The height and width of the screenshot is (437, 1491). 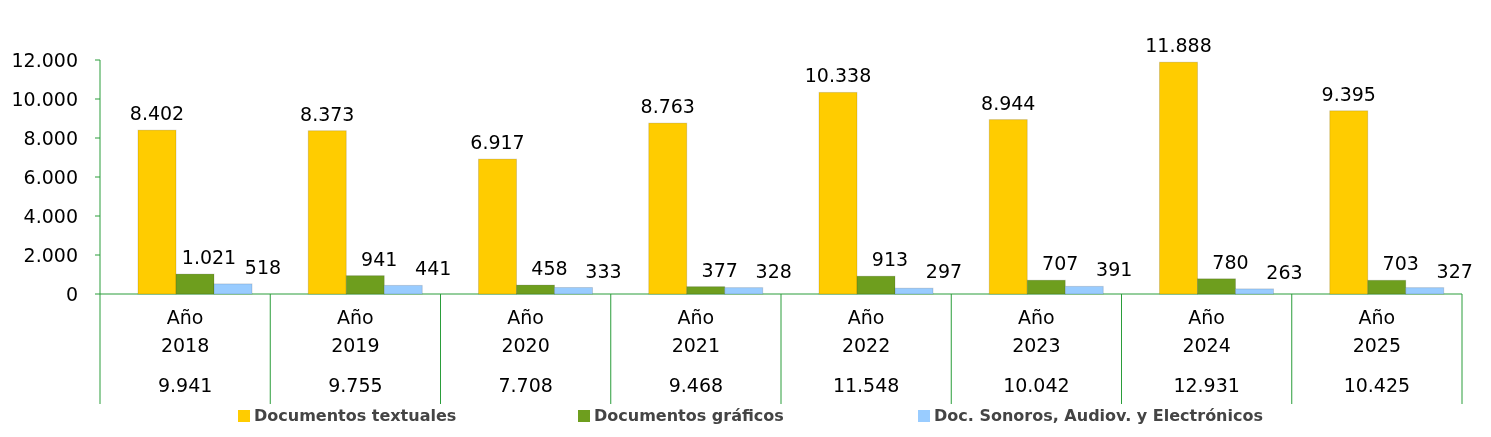 I want to click on x-tick-label: Año 2021, so click(x=696, y=331).